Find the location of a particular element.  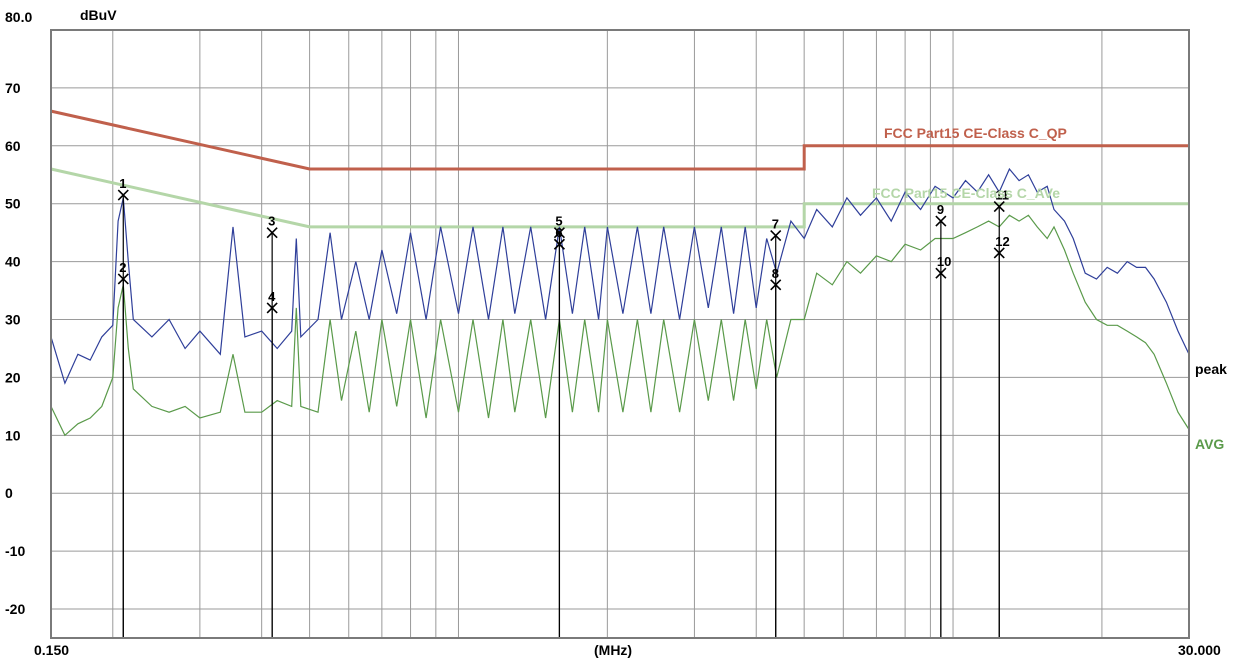

marker-label: 4 is located at coordinates (272, 296).